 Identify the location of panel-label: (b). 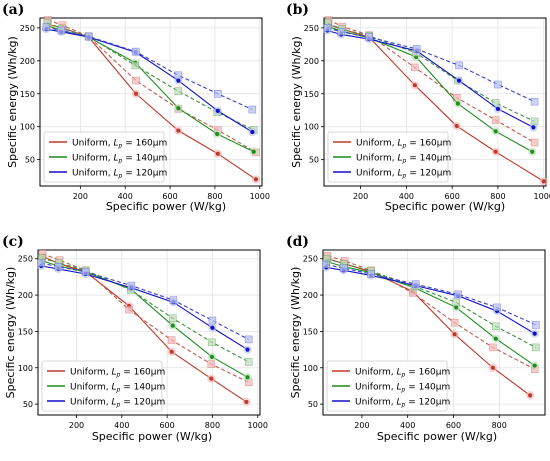
(297, 10).